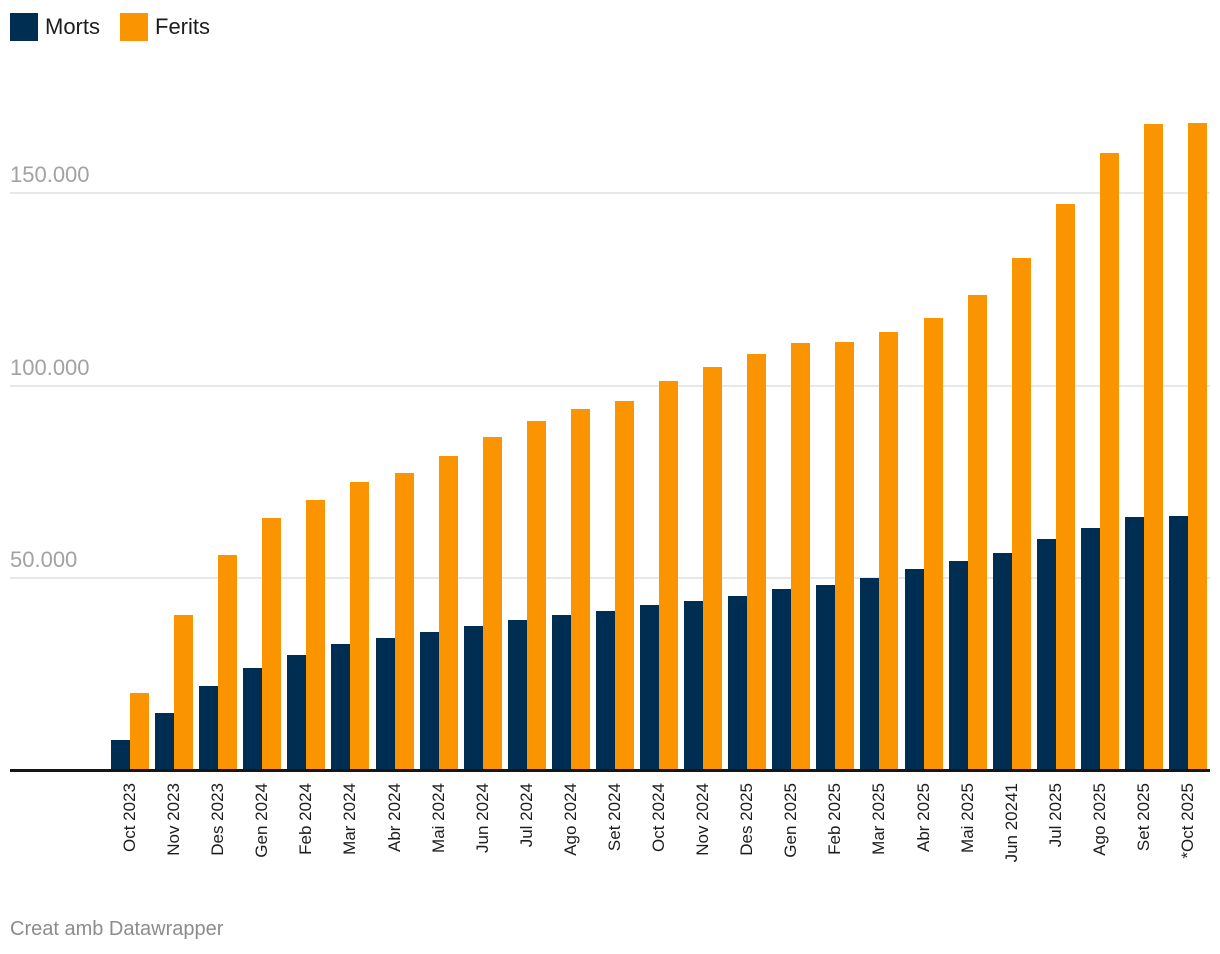 The height and width of the screenshot is (954, 1220). Describe the element at coordinates (174, 819) in the screenshot. I see `x-axis-label-2: Nov 2023` at that location.